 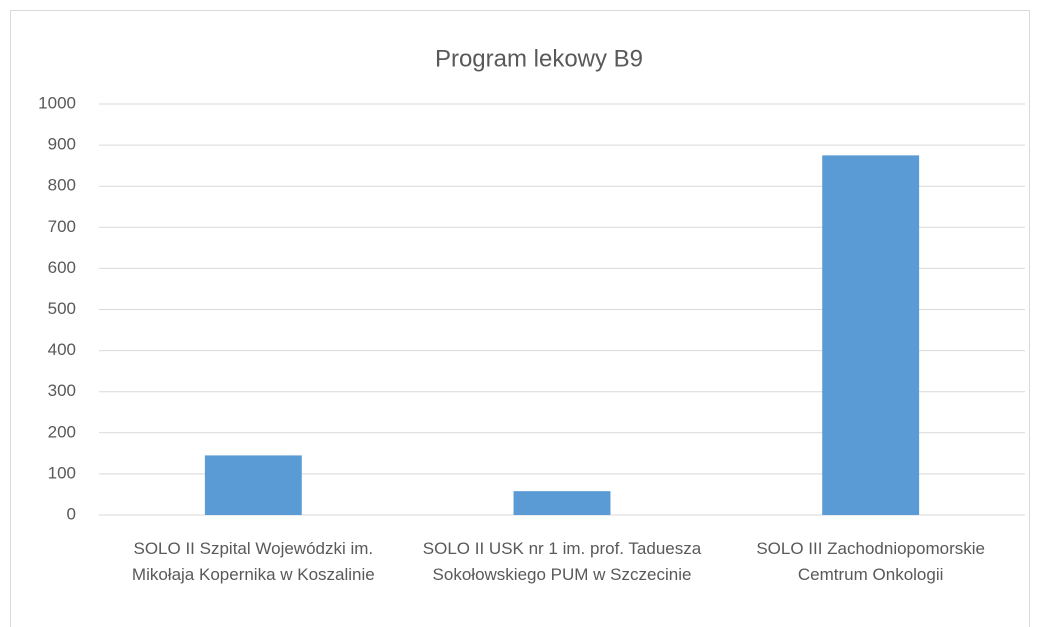 What do you see at coordinates (62, 472) in the screenshot?
I see `y-tick-label: 100` at bounding box center [62, 472].